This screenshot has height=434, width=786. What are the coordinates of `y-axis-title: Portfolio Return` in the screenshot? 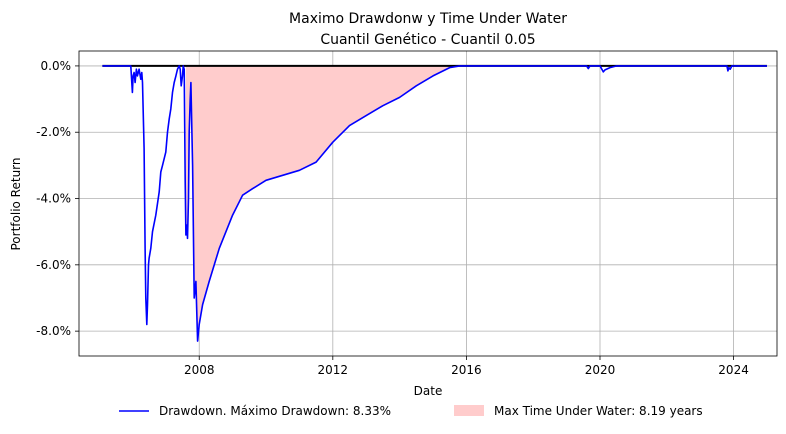 It's located at (16, 204).